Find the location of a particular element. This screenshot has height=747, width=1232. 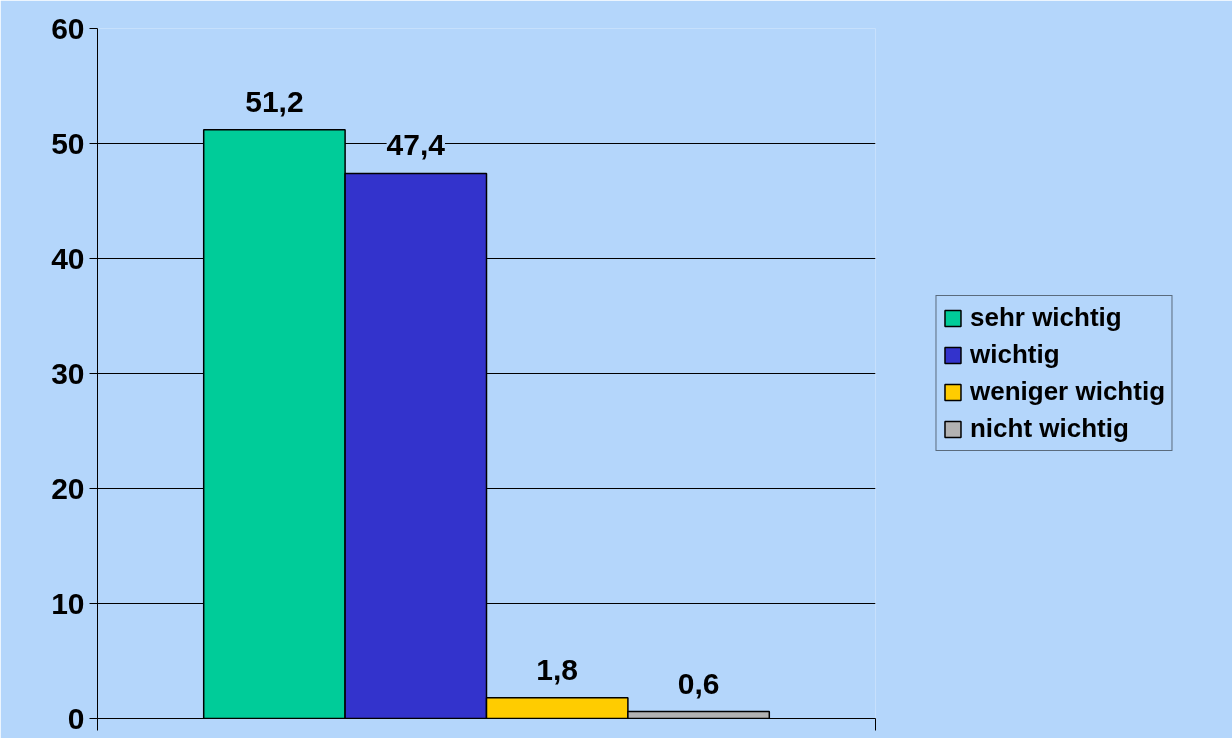

y-tick-label: 20 is located at coordinates (68, 488).